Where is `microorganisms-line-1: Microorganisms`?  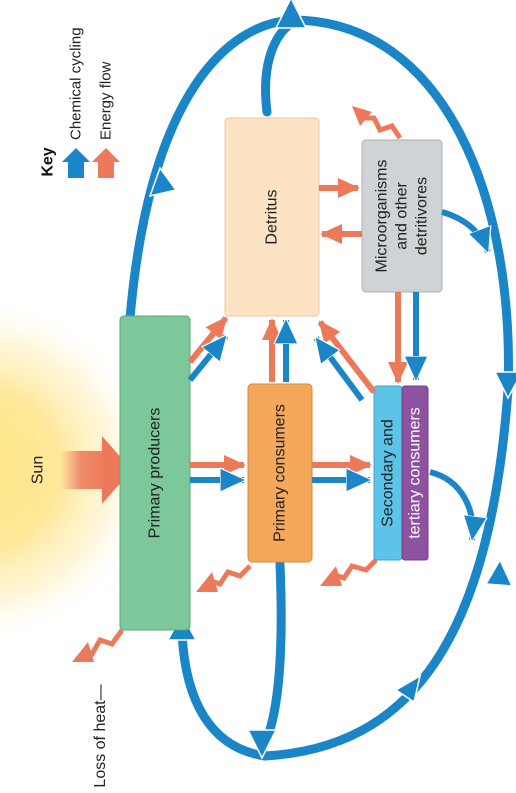
microorganisms-line-1: Microorganisms is located at coordinates (382, 216).